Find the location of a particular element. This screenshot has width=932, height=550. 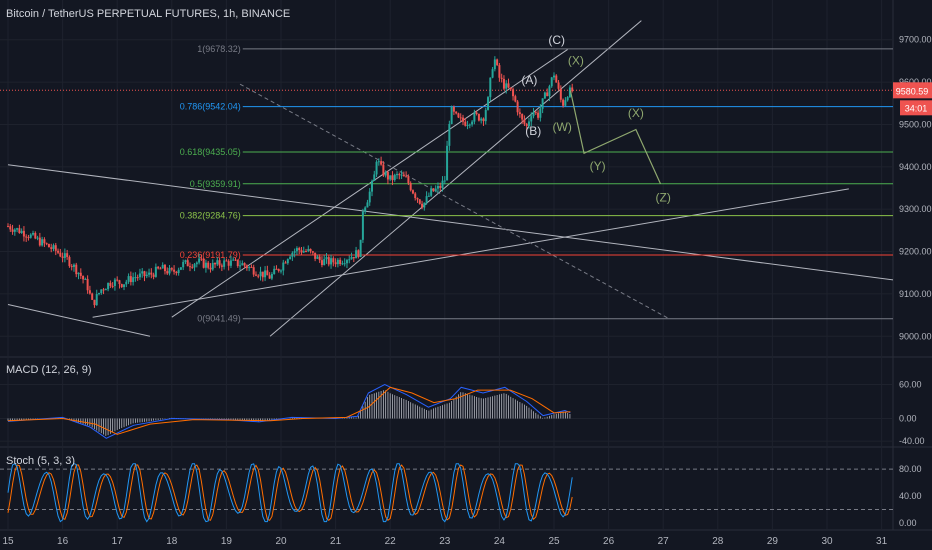

y-tick-label: 9400.00 is located at coordinates (915, 167).